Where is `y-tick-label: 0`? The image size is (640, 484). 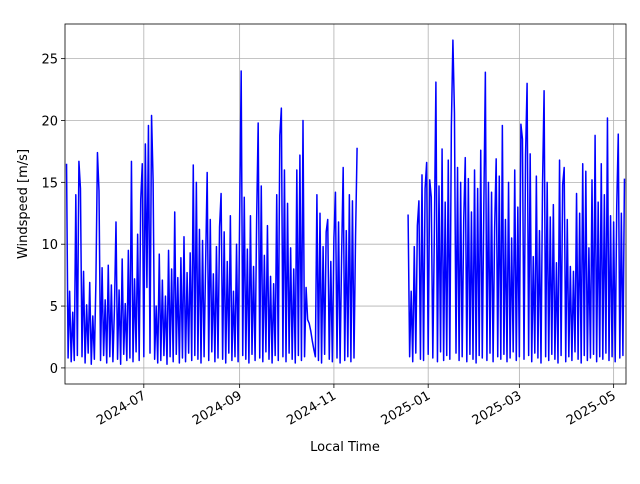 y-tick-label: 0 is located at coordinates (54, 369).